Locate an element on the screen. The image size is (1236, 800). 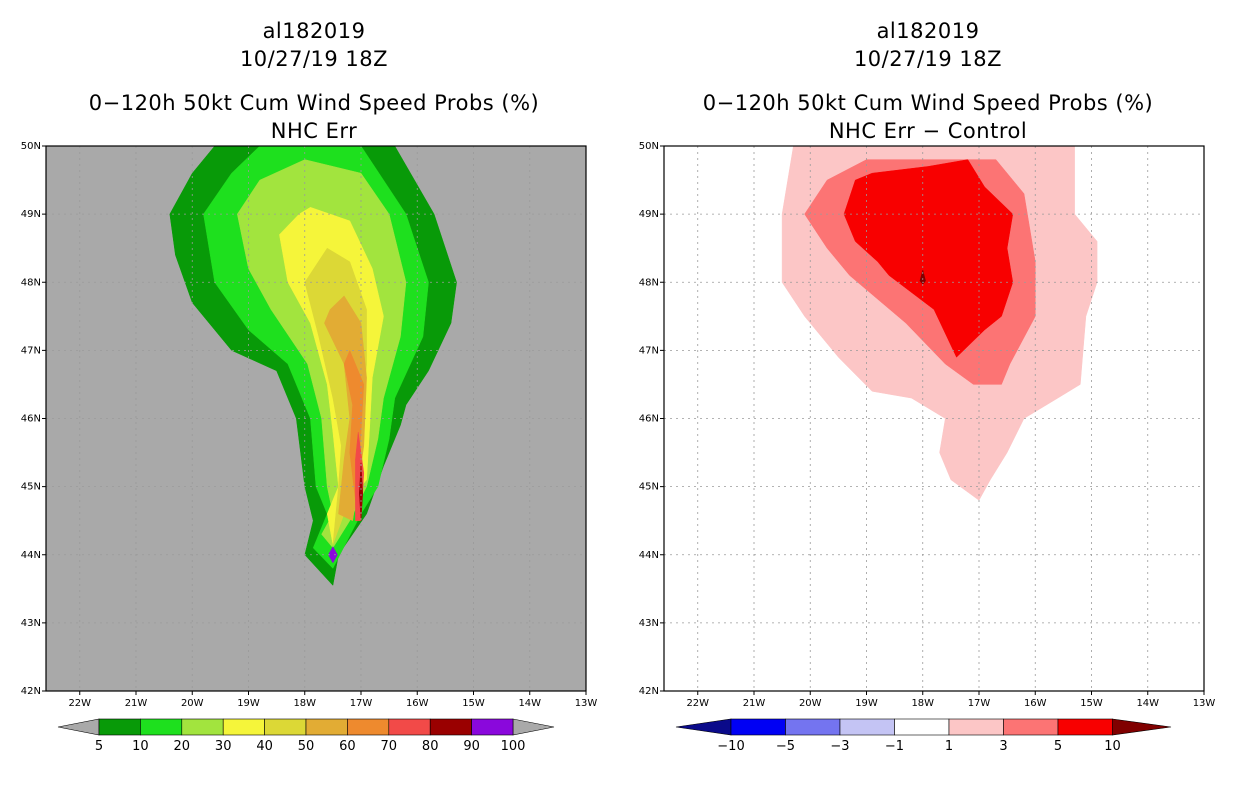
colorbar-label: −10 is located at coordinates (730, 746).